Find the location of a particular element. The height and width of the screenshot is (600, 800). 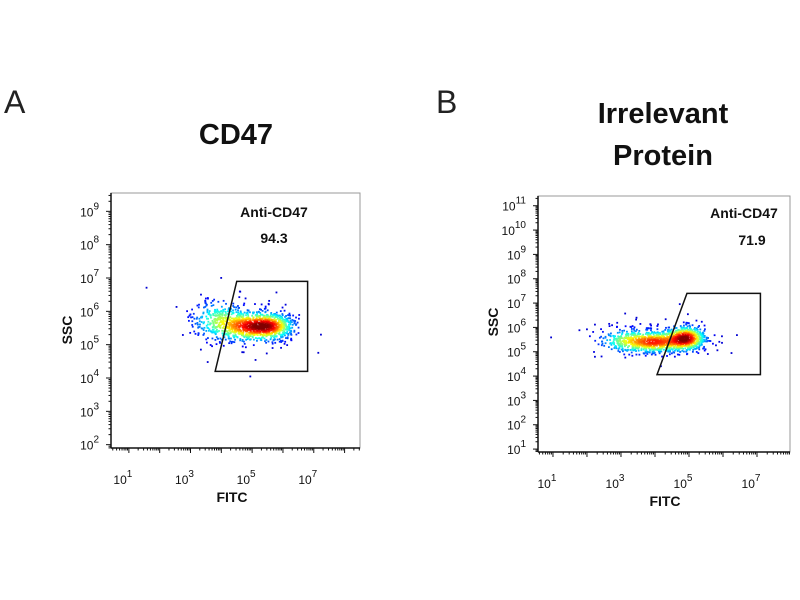

x-tick-exponent: 3 is located at coordinates (622, 478).